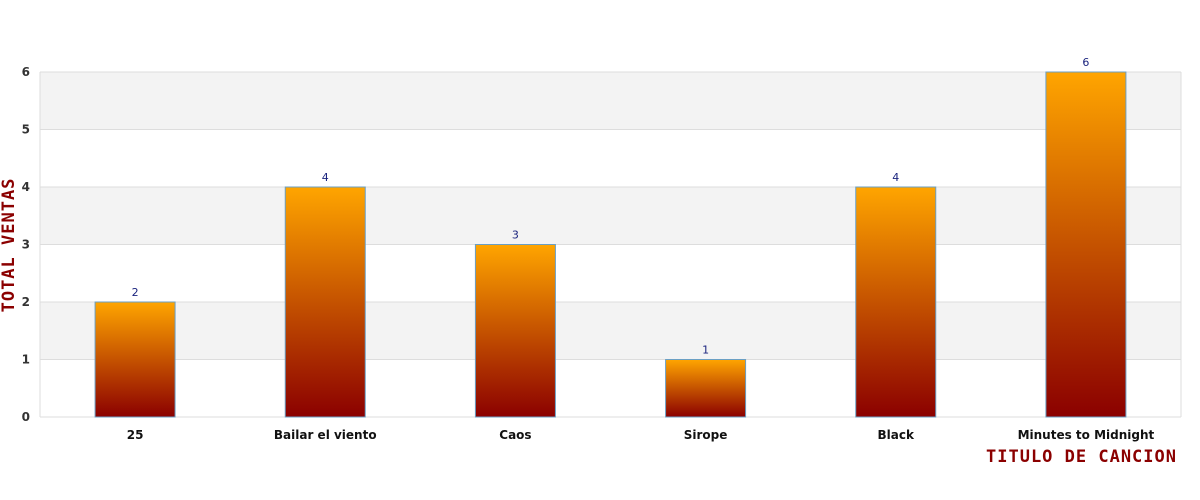 This screenshot has width=1200, height=500. What do you see at coordinates (515, 235) in the screenshot?
I see `data-label: 3` at bounding box center [515, 235].